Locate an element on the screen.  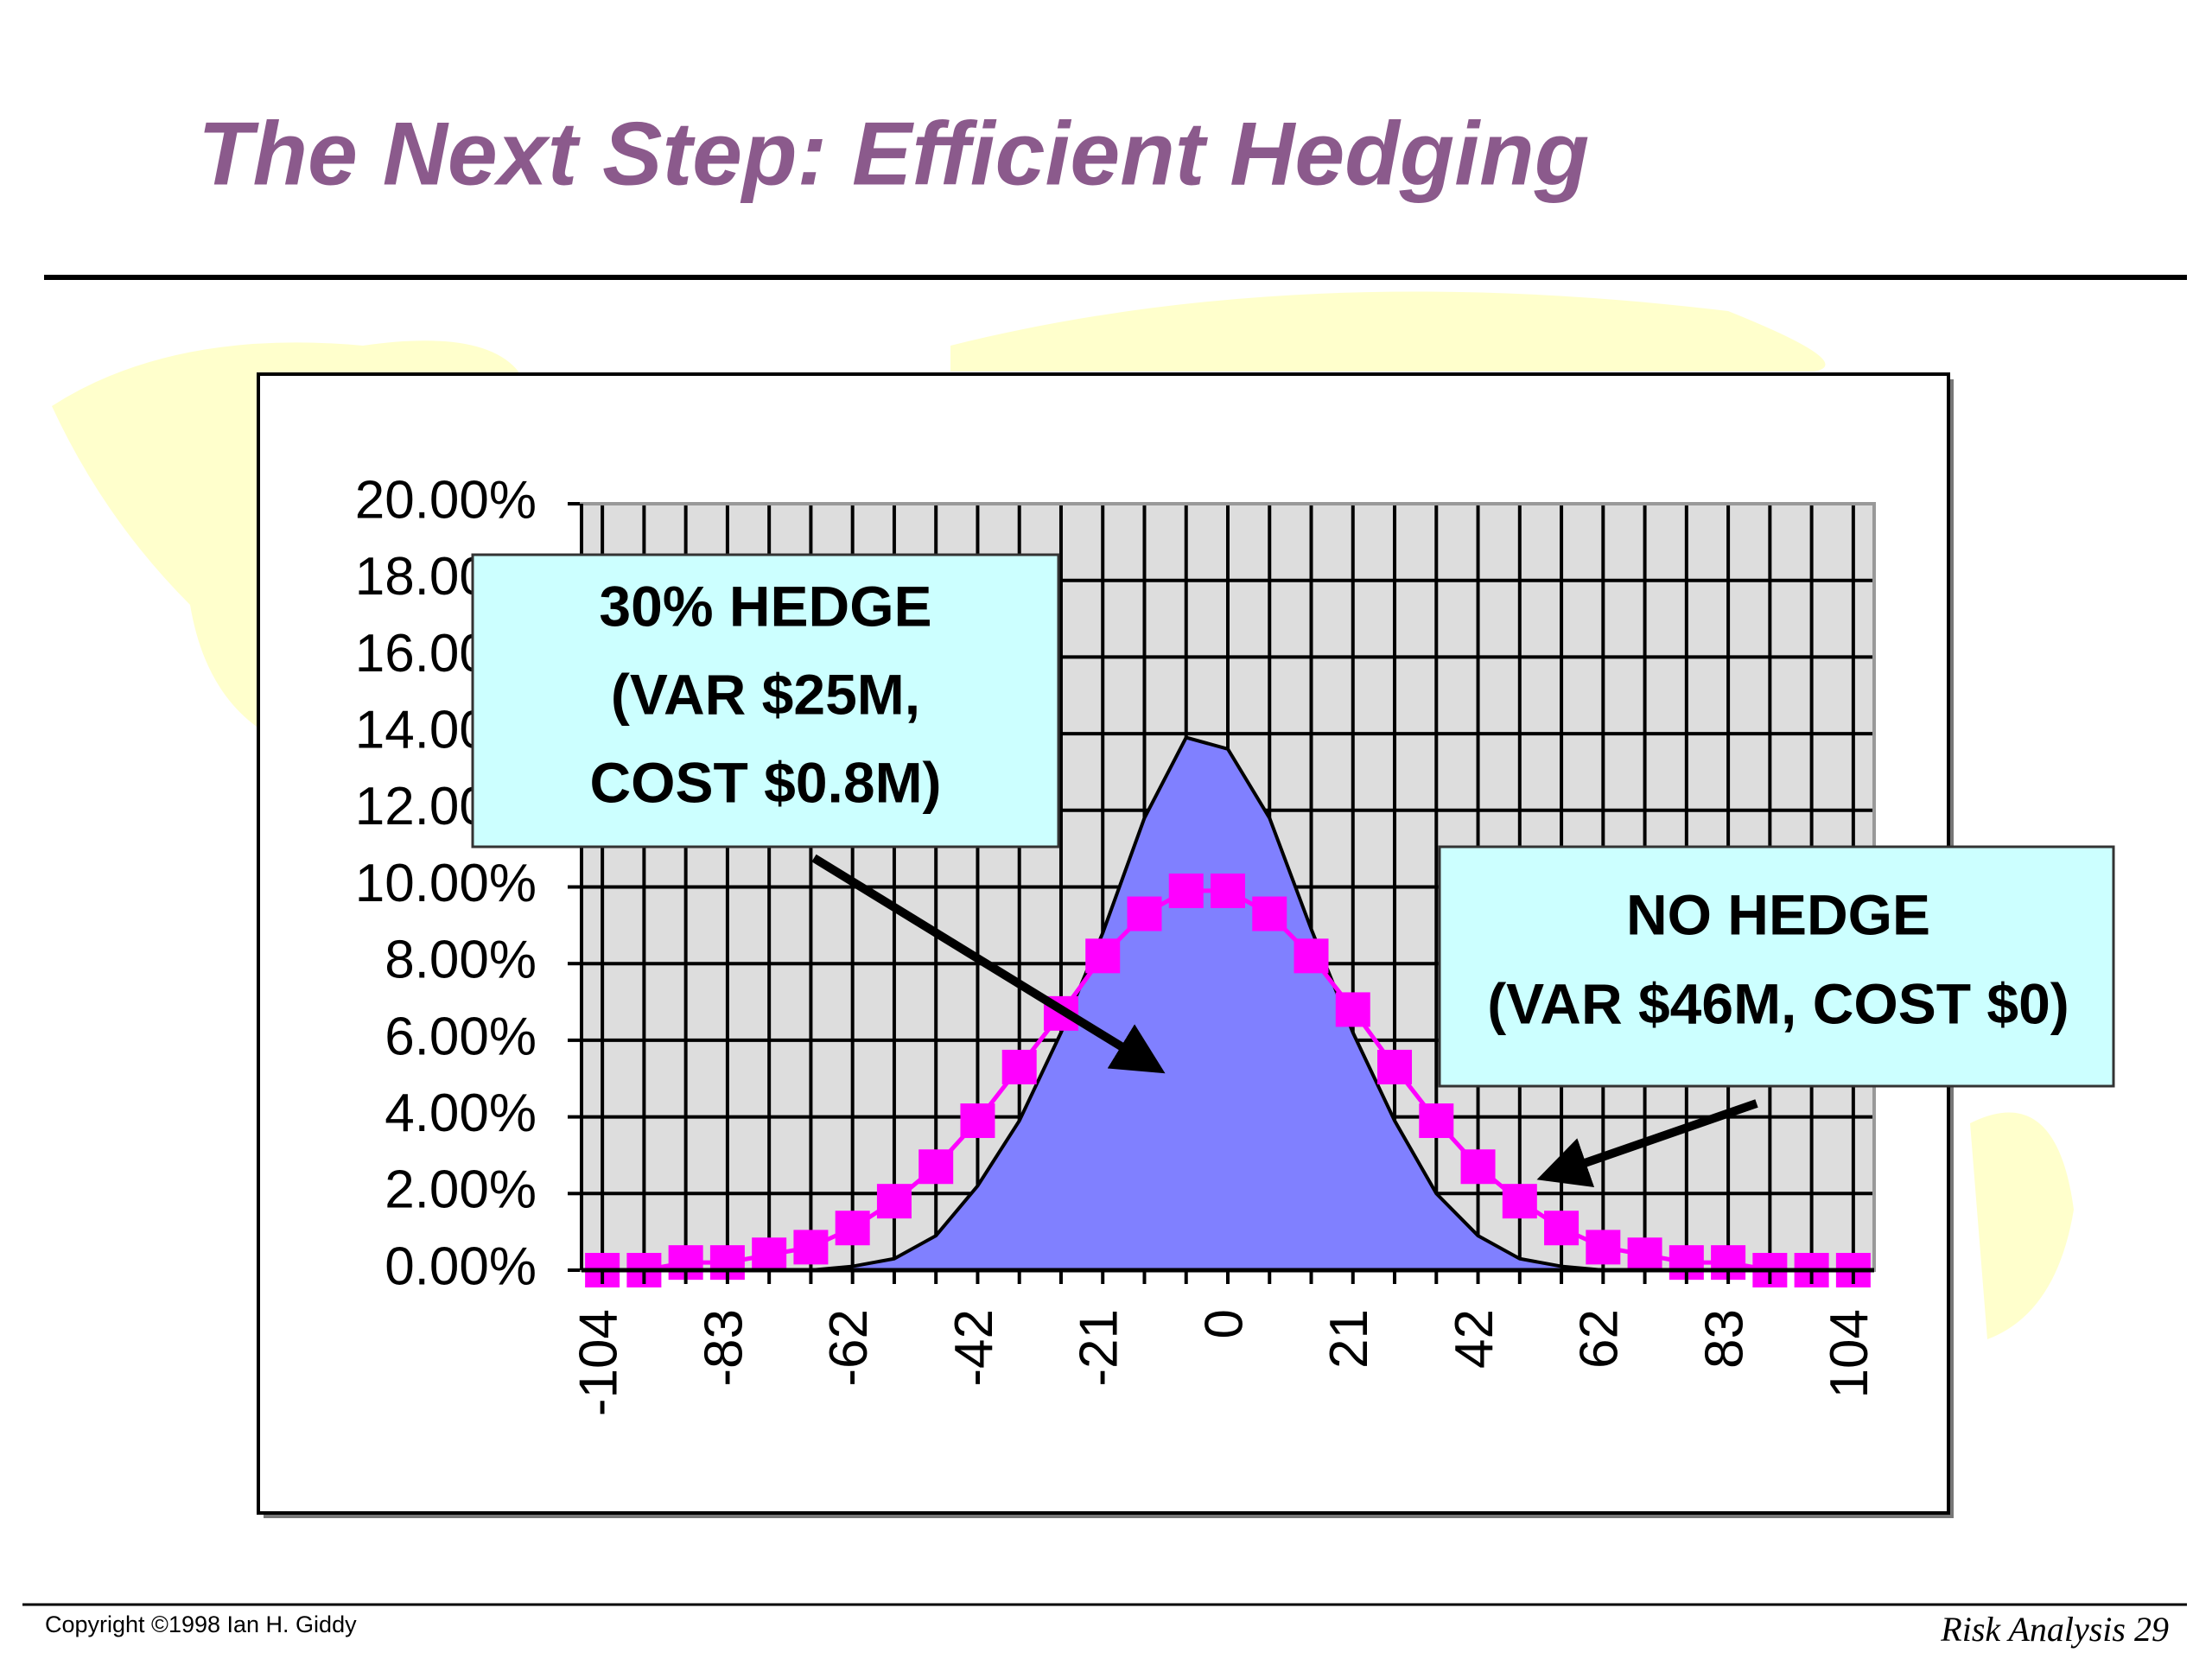
annotation-text: COST $0.8M) is located at coordinates (765, 782).